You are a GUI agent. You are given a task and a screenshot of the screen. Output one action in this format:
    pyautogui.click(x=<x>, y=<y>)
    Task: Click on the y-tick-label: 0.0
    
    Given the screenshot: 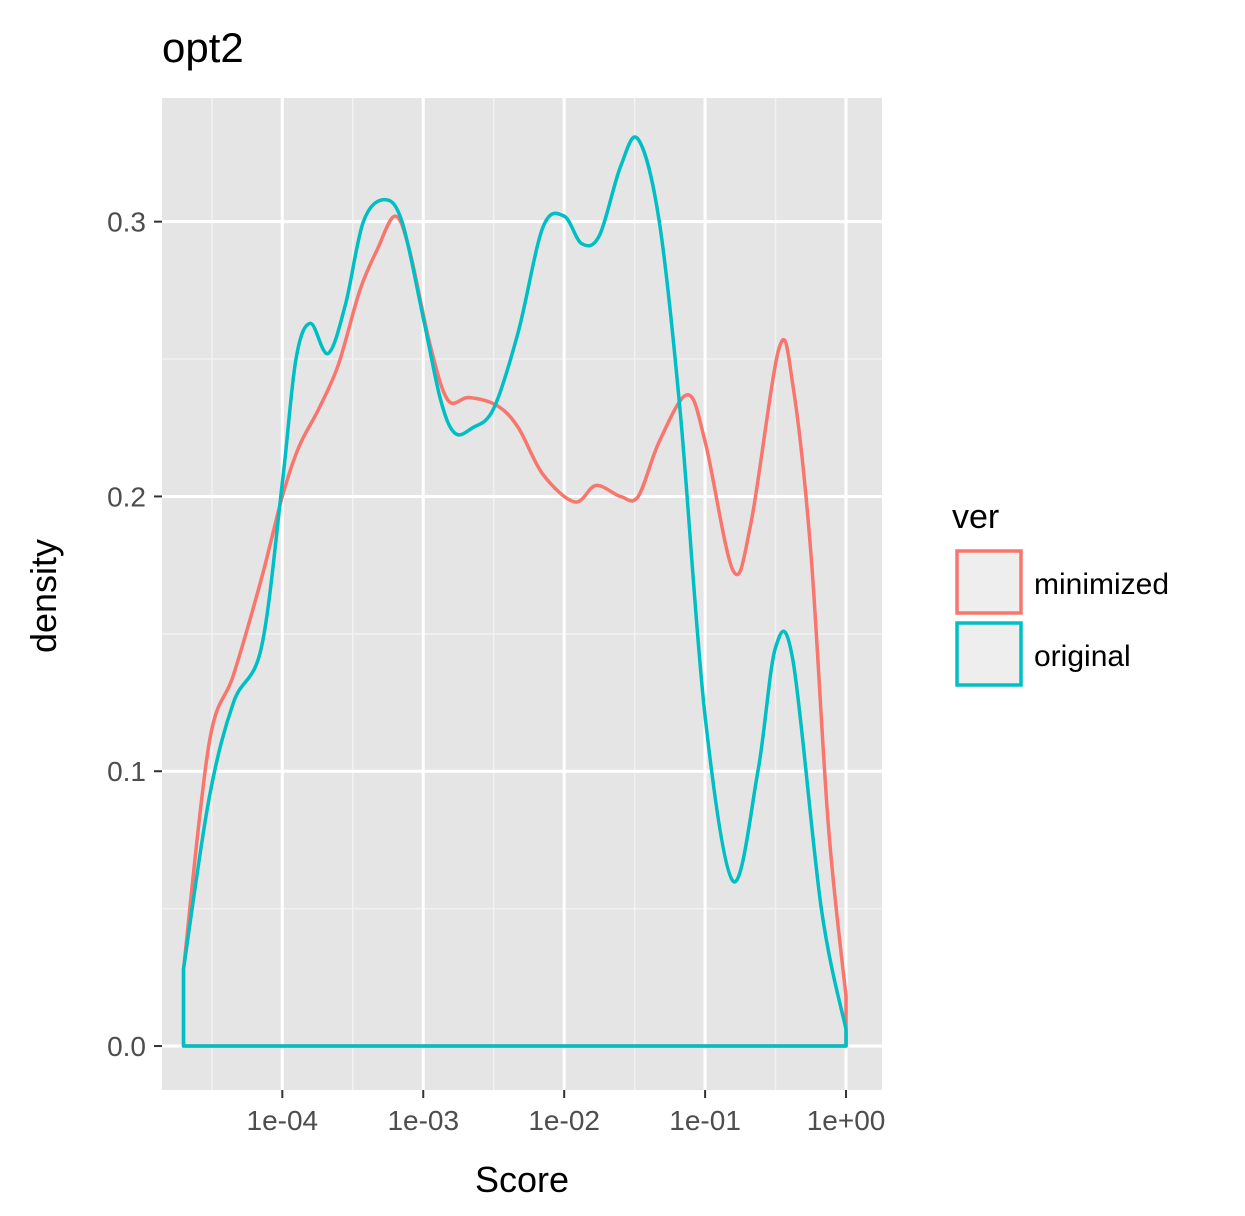 What is the action you would take?
    pyautogui.click(x=126, y=1046)
    